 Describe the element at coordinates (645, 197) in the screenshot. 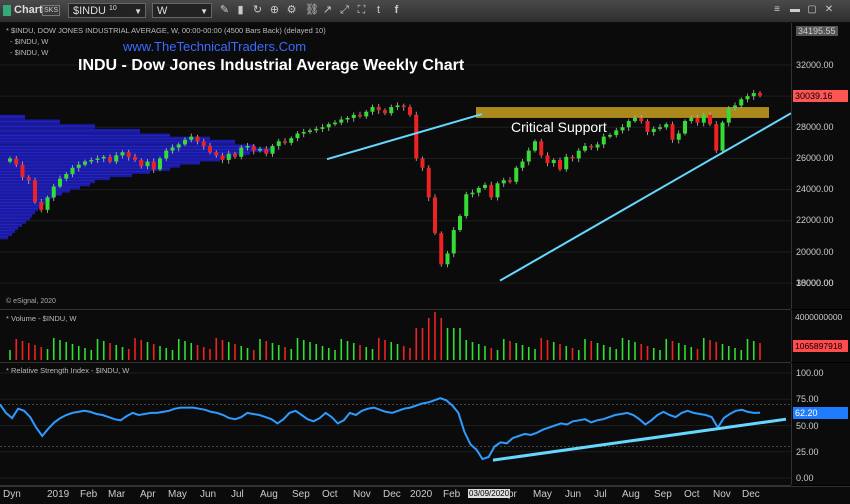

I see `trendline-2020` at that location.